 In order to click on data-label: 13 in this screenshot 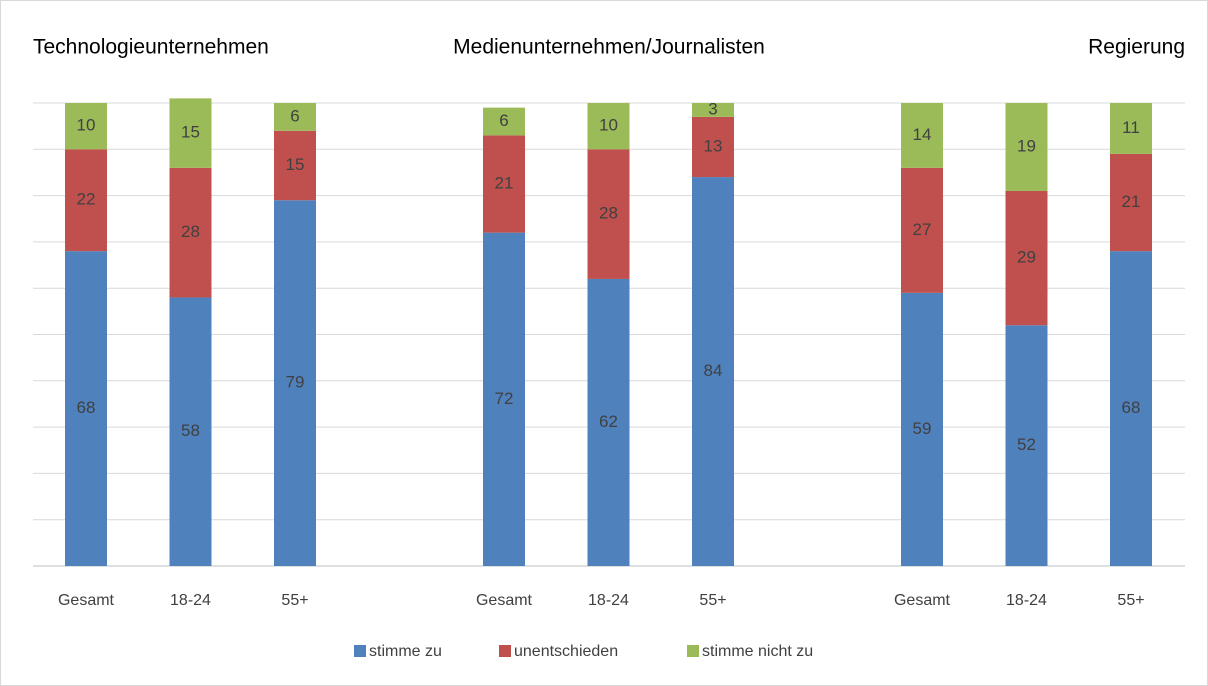, I will do `click(713, 145)`.